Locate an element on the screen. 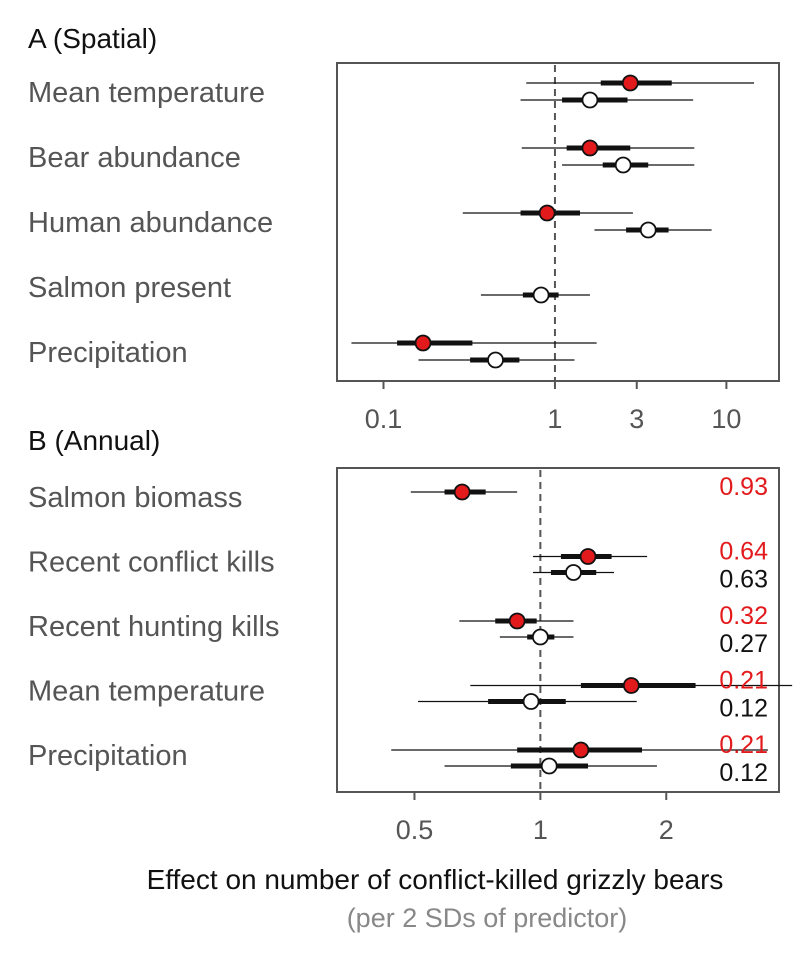 The width and height of the screenshot is (810, 960). panel-a-title: A (Spatial) is located at coordinates (92, 38).